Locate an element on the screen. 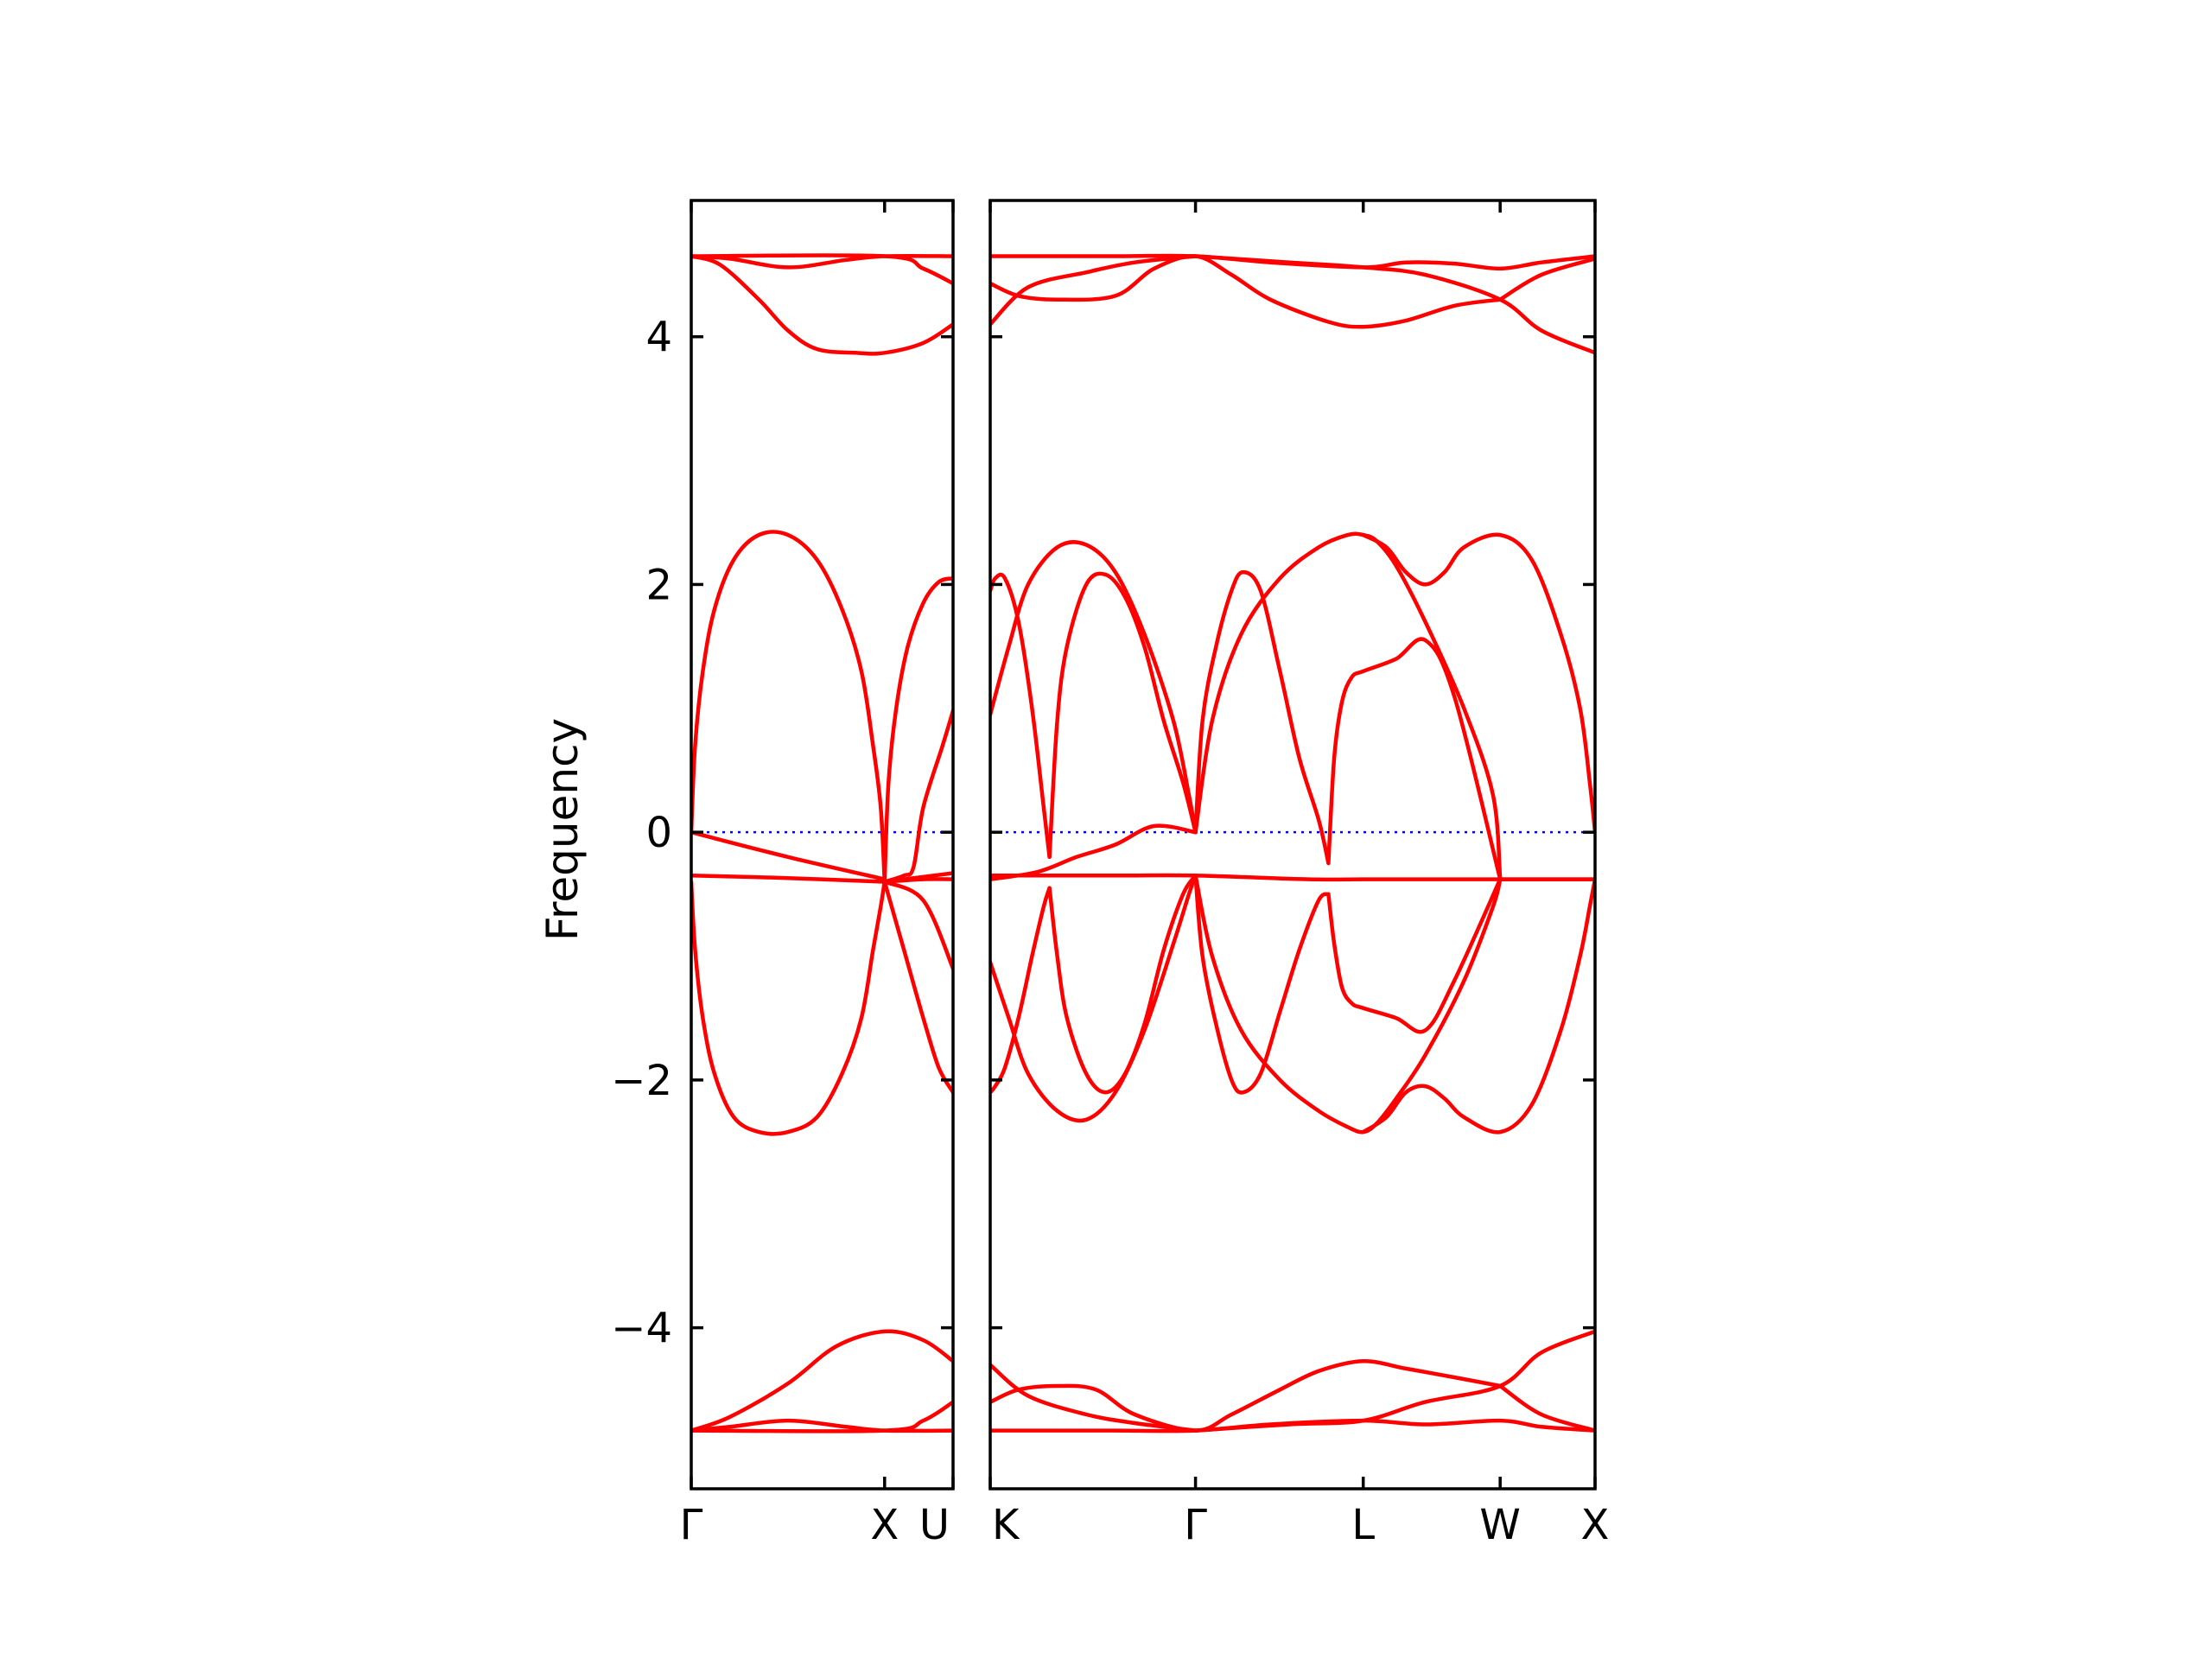  y-tick-label: −2 is located at coordinates (641, 1081).